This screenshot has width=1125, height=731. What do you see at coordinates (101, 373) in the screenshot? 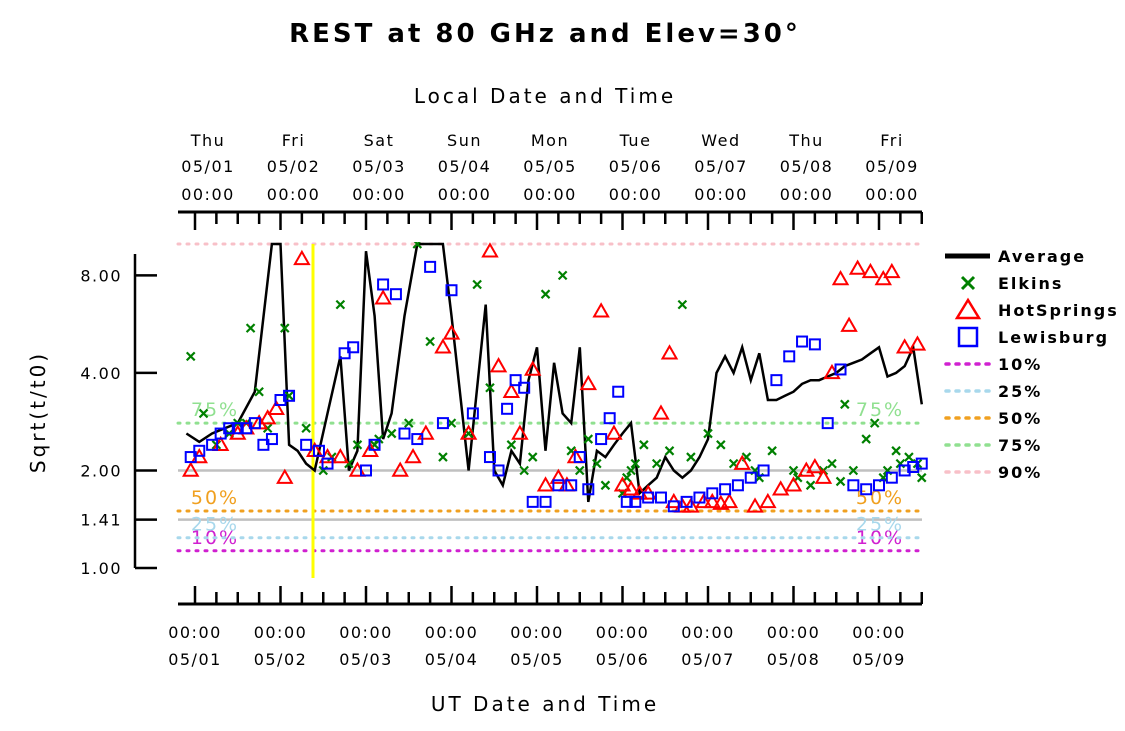
I see `y-tick-label: 4.00` at bounding box center [101, 373].